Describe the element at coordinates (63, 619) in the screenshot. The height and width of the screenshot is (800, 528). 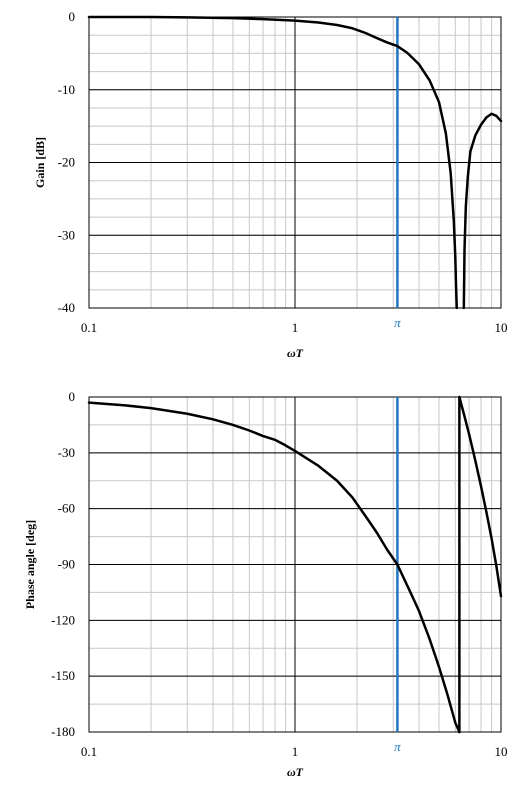
I see `phase-ytick-label: -120` at that location.